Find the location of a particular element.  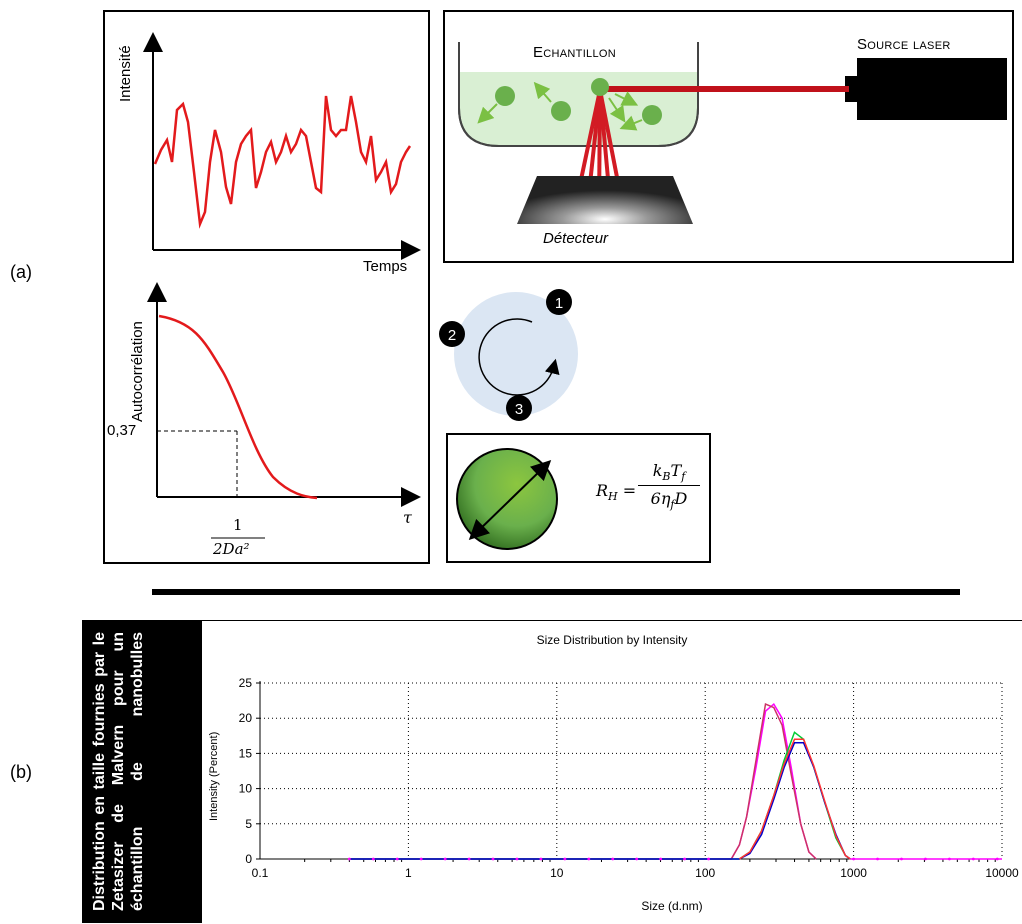

setup-drawing is located at coordinates (732, 133).